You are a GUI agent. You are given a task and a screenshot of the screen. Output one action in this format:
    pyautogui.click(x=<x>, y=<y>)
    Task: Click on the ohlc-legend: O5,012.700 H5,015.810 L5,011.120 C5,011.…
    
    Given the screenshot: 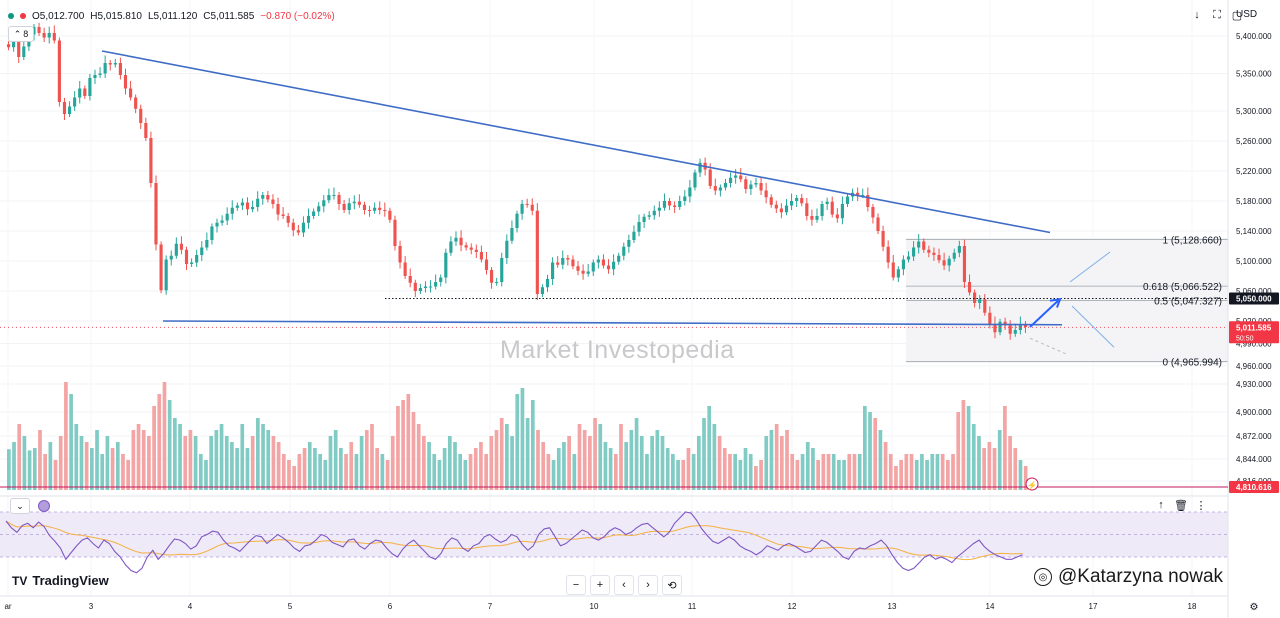 What is the action you would take?
    pyautogui.click(x=171, y=16)
    